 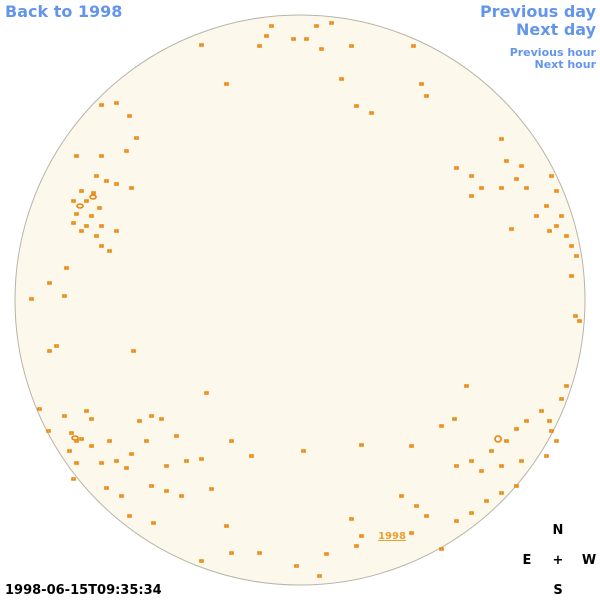 I want to click on disk-year-link: 1998, so click(x=392, y=536).